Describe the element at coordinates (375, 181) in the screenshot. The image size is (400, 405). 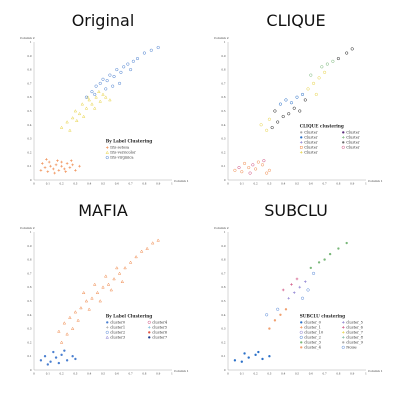
I see `x-axis-label: Column 1` at that location.